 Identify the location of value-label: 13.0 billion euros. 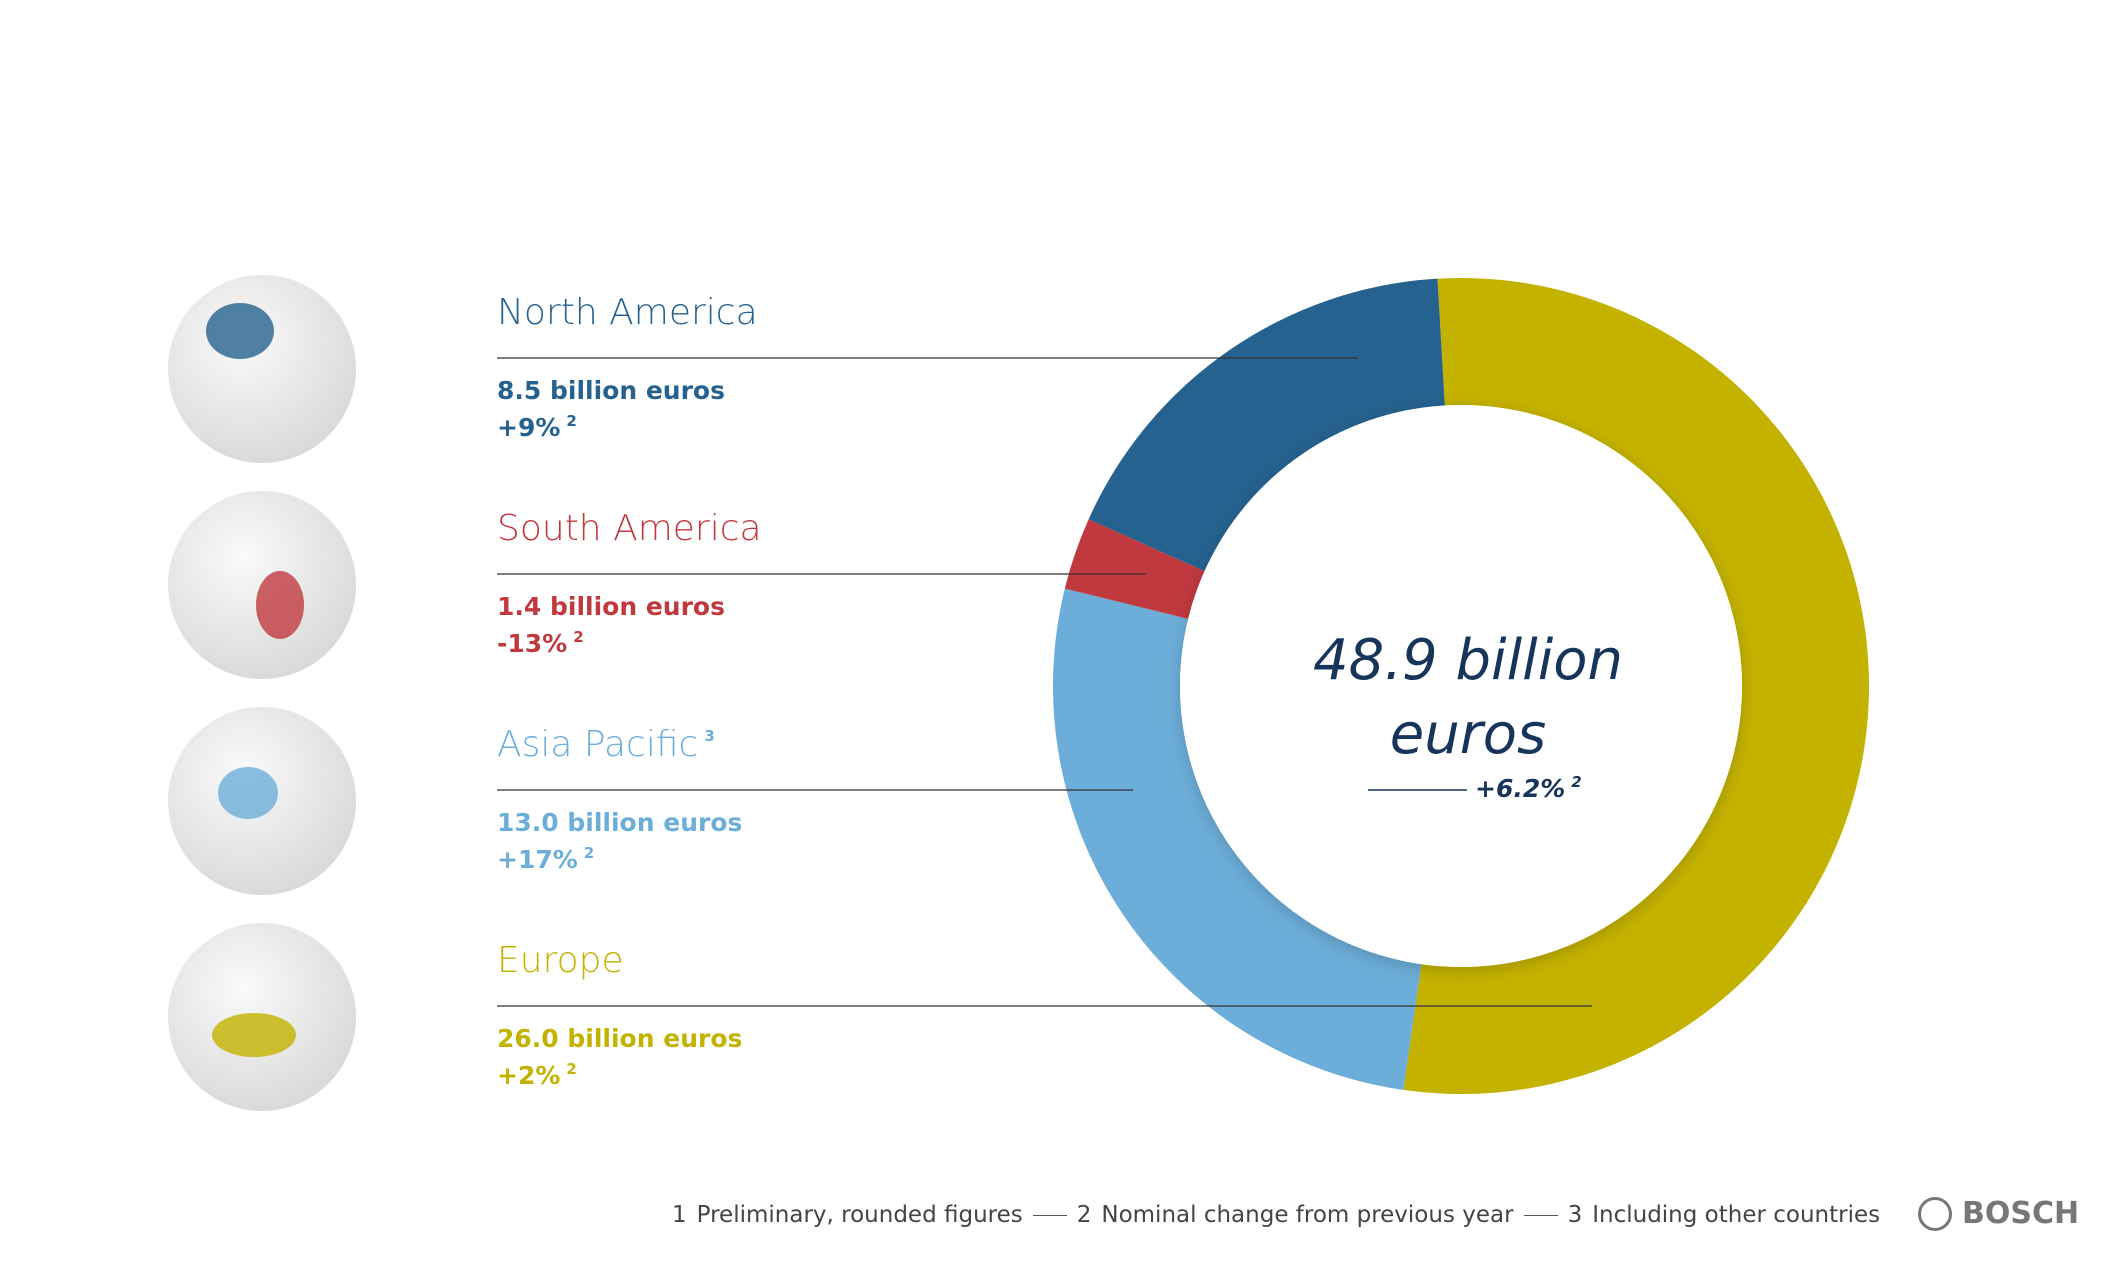
(619, 822).